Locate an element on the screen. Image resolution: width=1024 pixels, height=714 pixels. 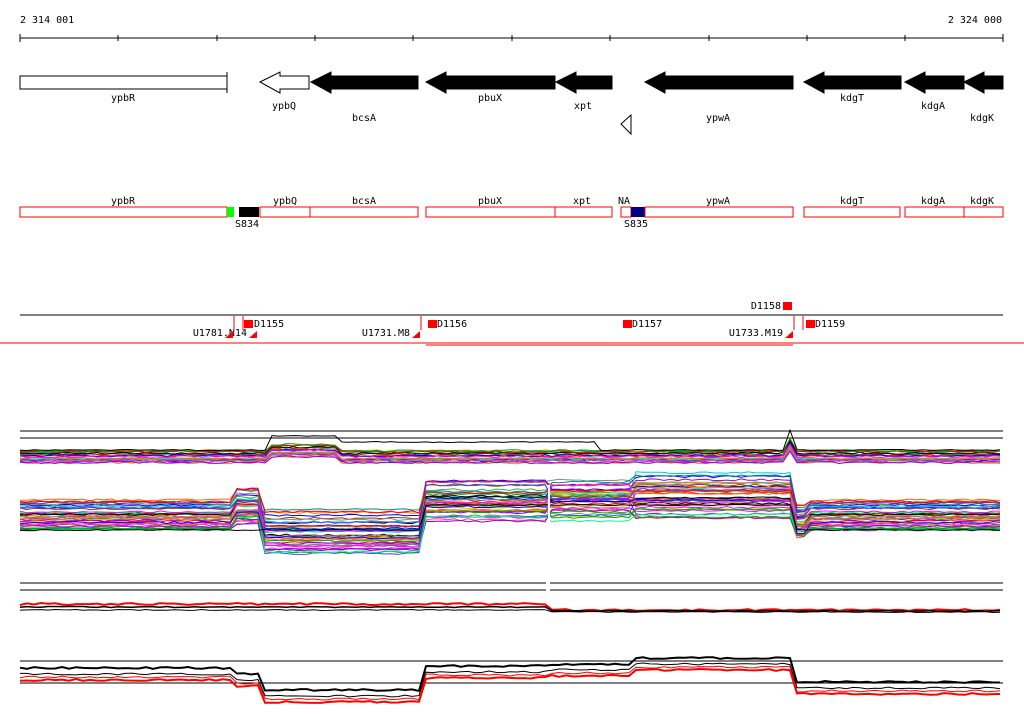
probe-D1158 is located at coordinates (787, 306).